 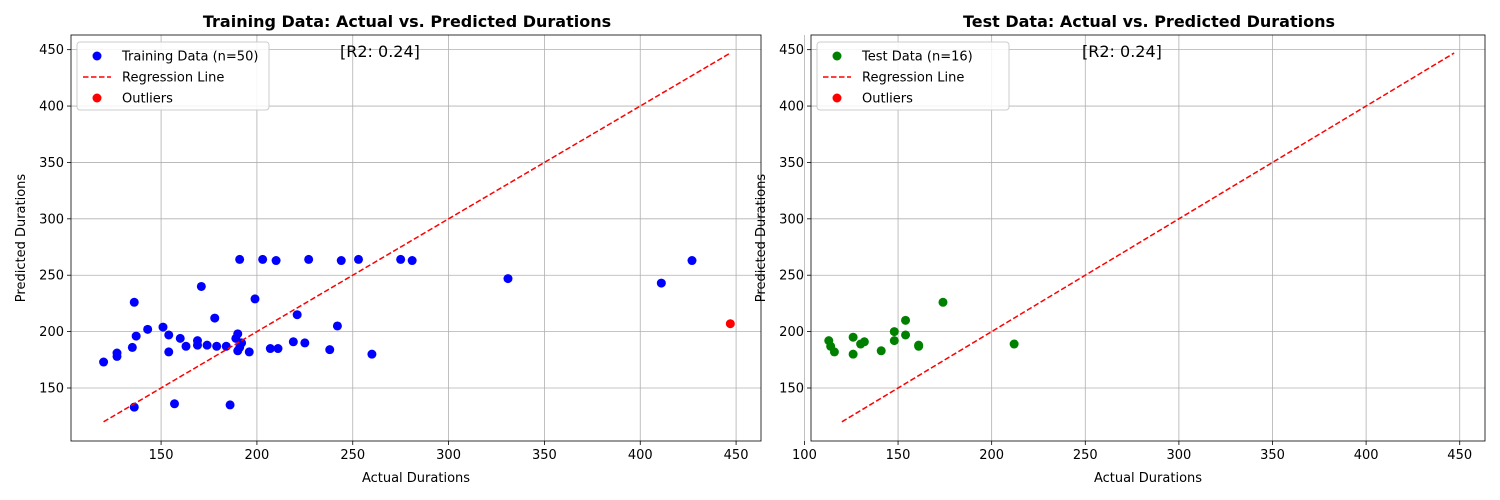 I want to click on outlier-point, so click(x=730, y=324).